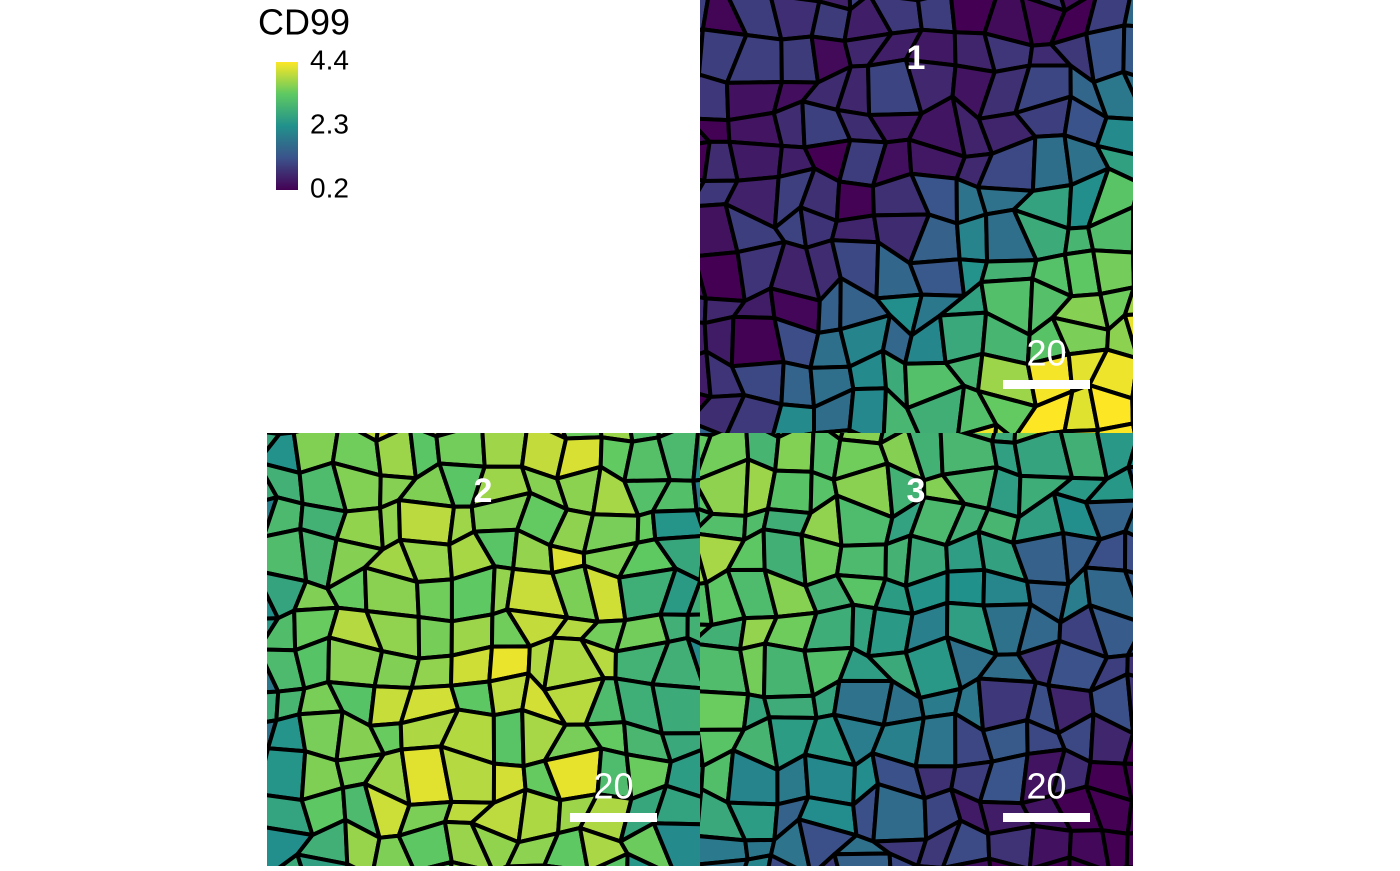 Image resolution: width=1400 pixels, height=871 pixels. Describe the element at coordinates (916, 491) in the screenshot. I see `panel-label: 3` at that location.